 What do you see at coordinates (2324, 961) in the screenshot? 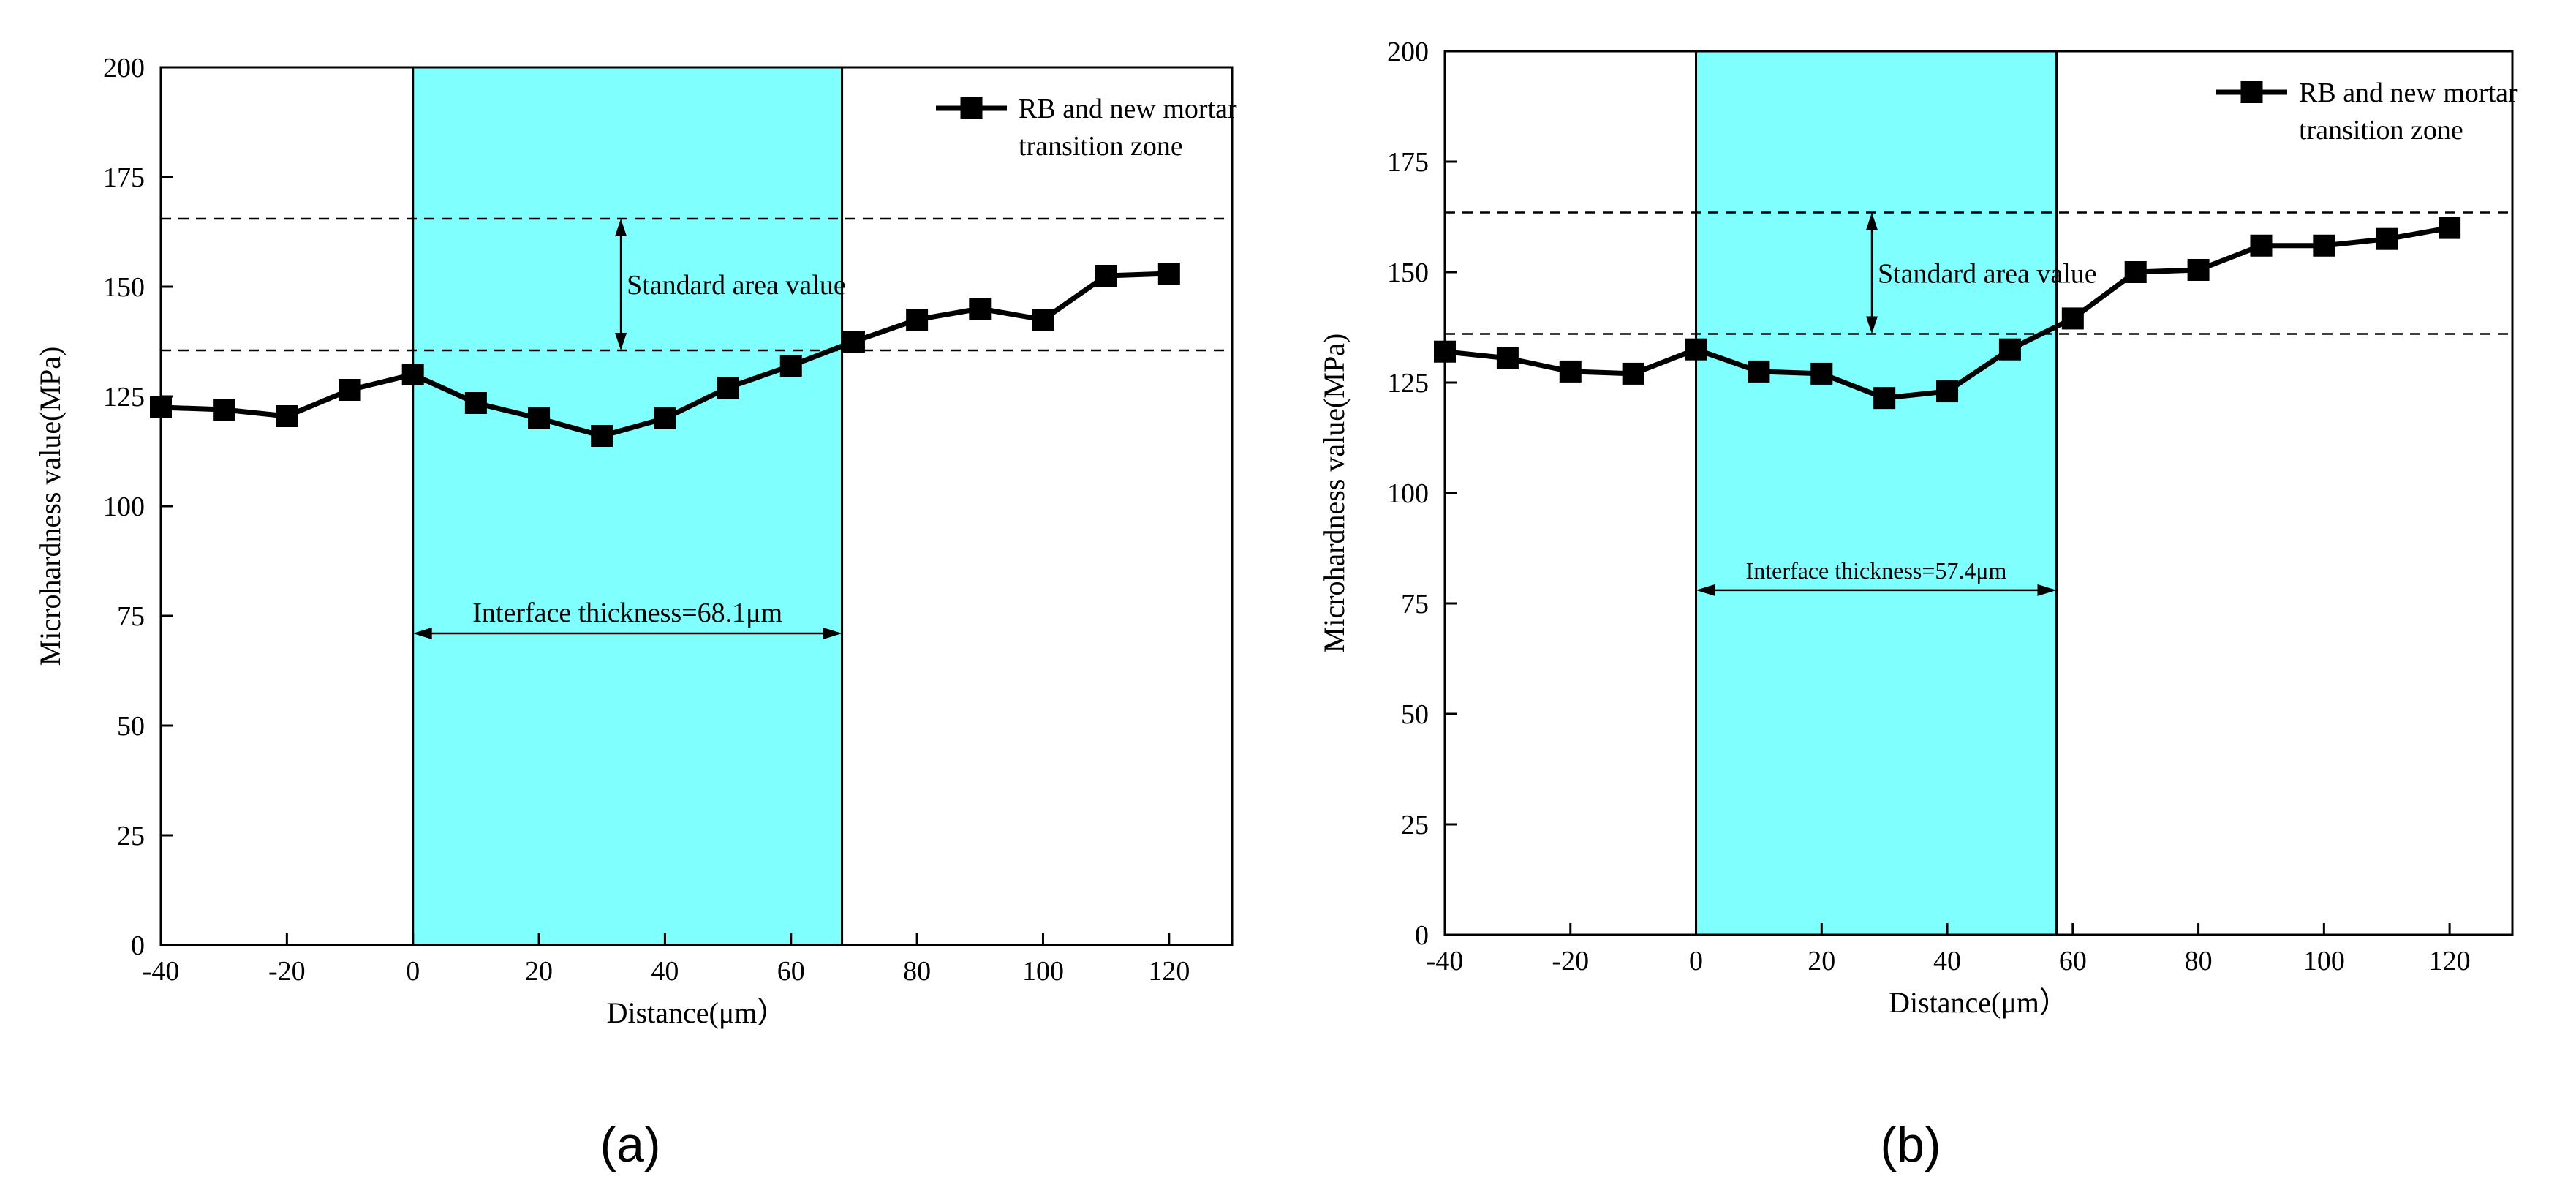
I see `x-tick-label-b-7: 100` at bounding box center [2324, 961].